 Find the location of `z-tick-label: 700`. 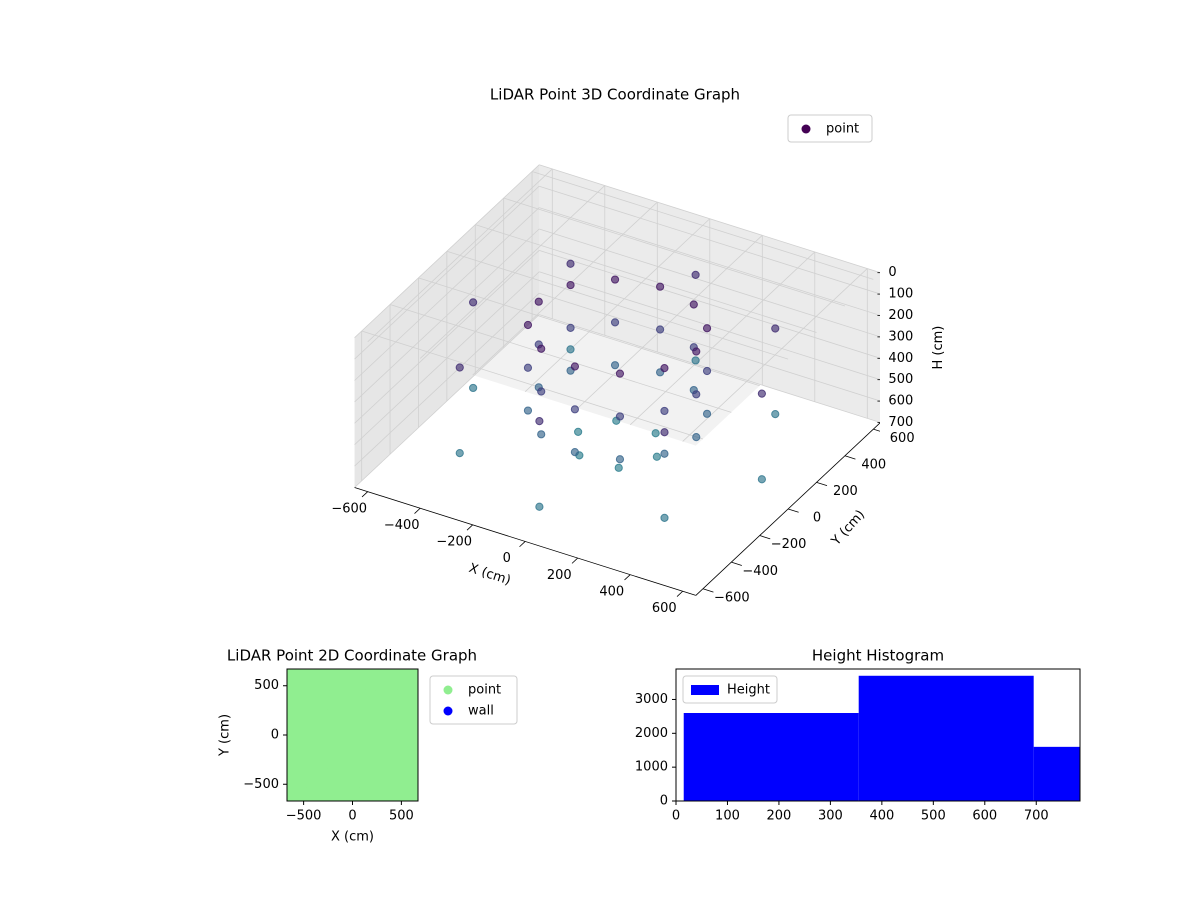

z-tick-label: 700 is located at coordinates (900, 422).